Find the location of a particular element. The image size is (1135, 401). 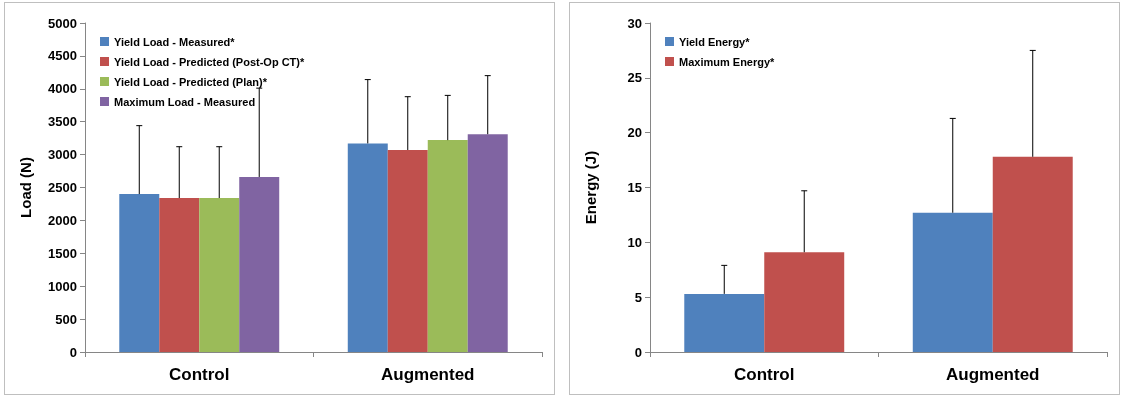

y-tick-label: 2000 is located at coordinates (62, 220).